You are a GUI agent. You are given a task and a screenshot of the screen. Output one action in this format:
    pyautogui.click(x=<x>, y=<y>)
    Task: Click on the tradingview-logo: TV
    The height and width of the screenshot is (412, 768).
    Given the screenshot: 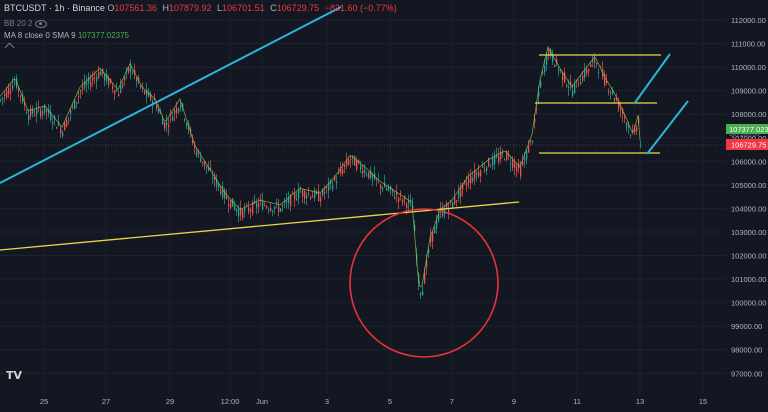 What is the action you would take?
    pyautogui.click(x=14, y=375)
    